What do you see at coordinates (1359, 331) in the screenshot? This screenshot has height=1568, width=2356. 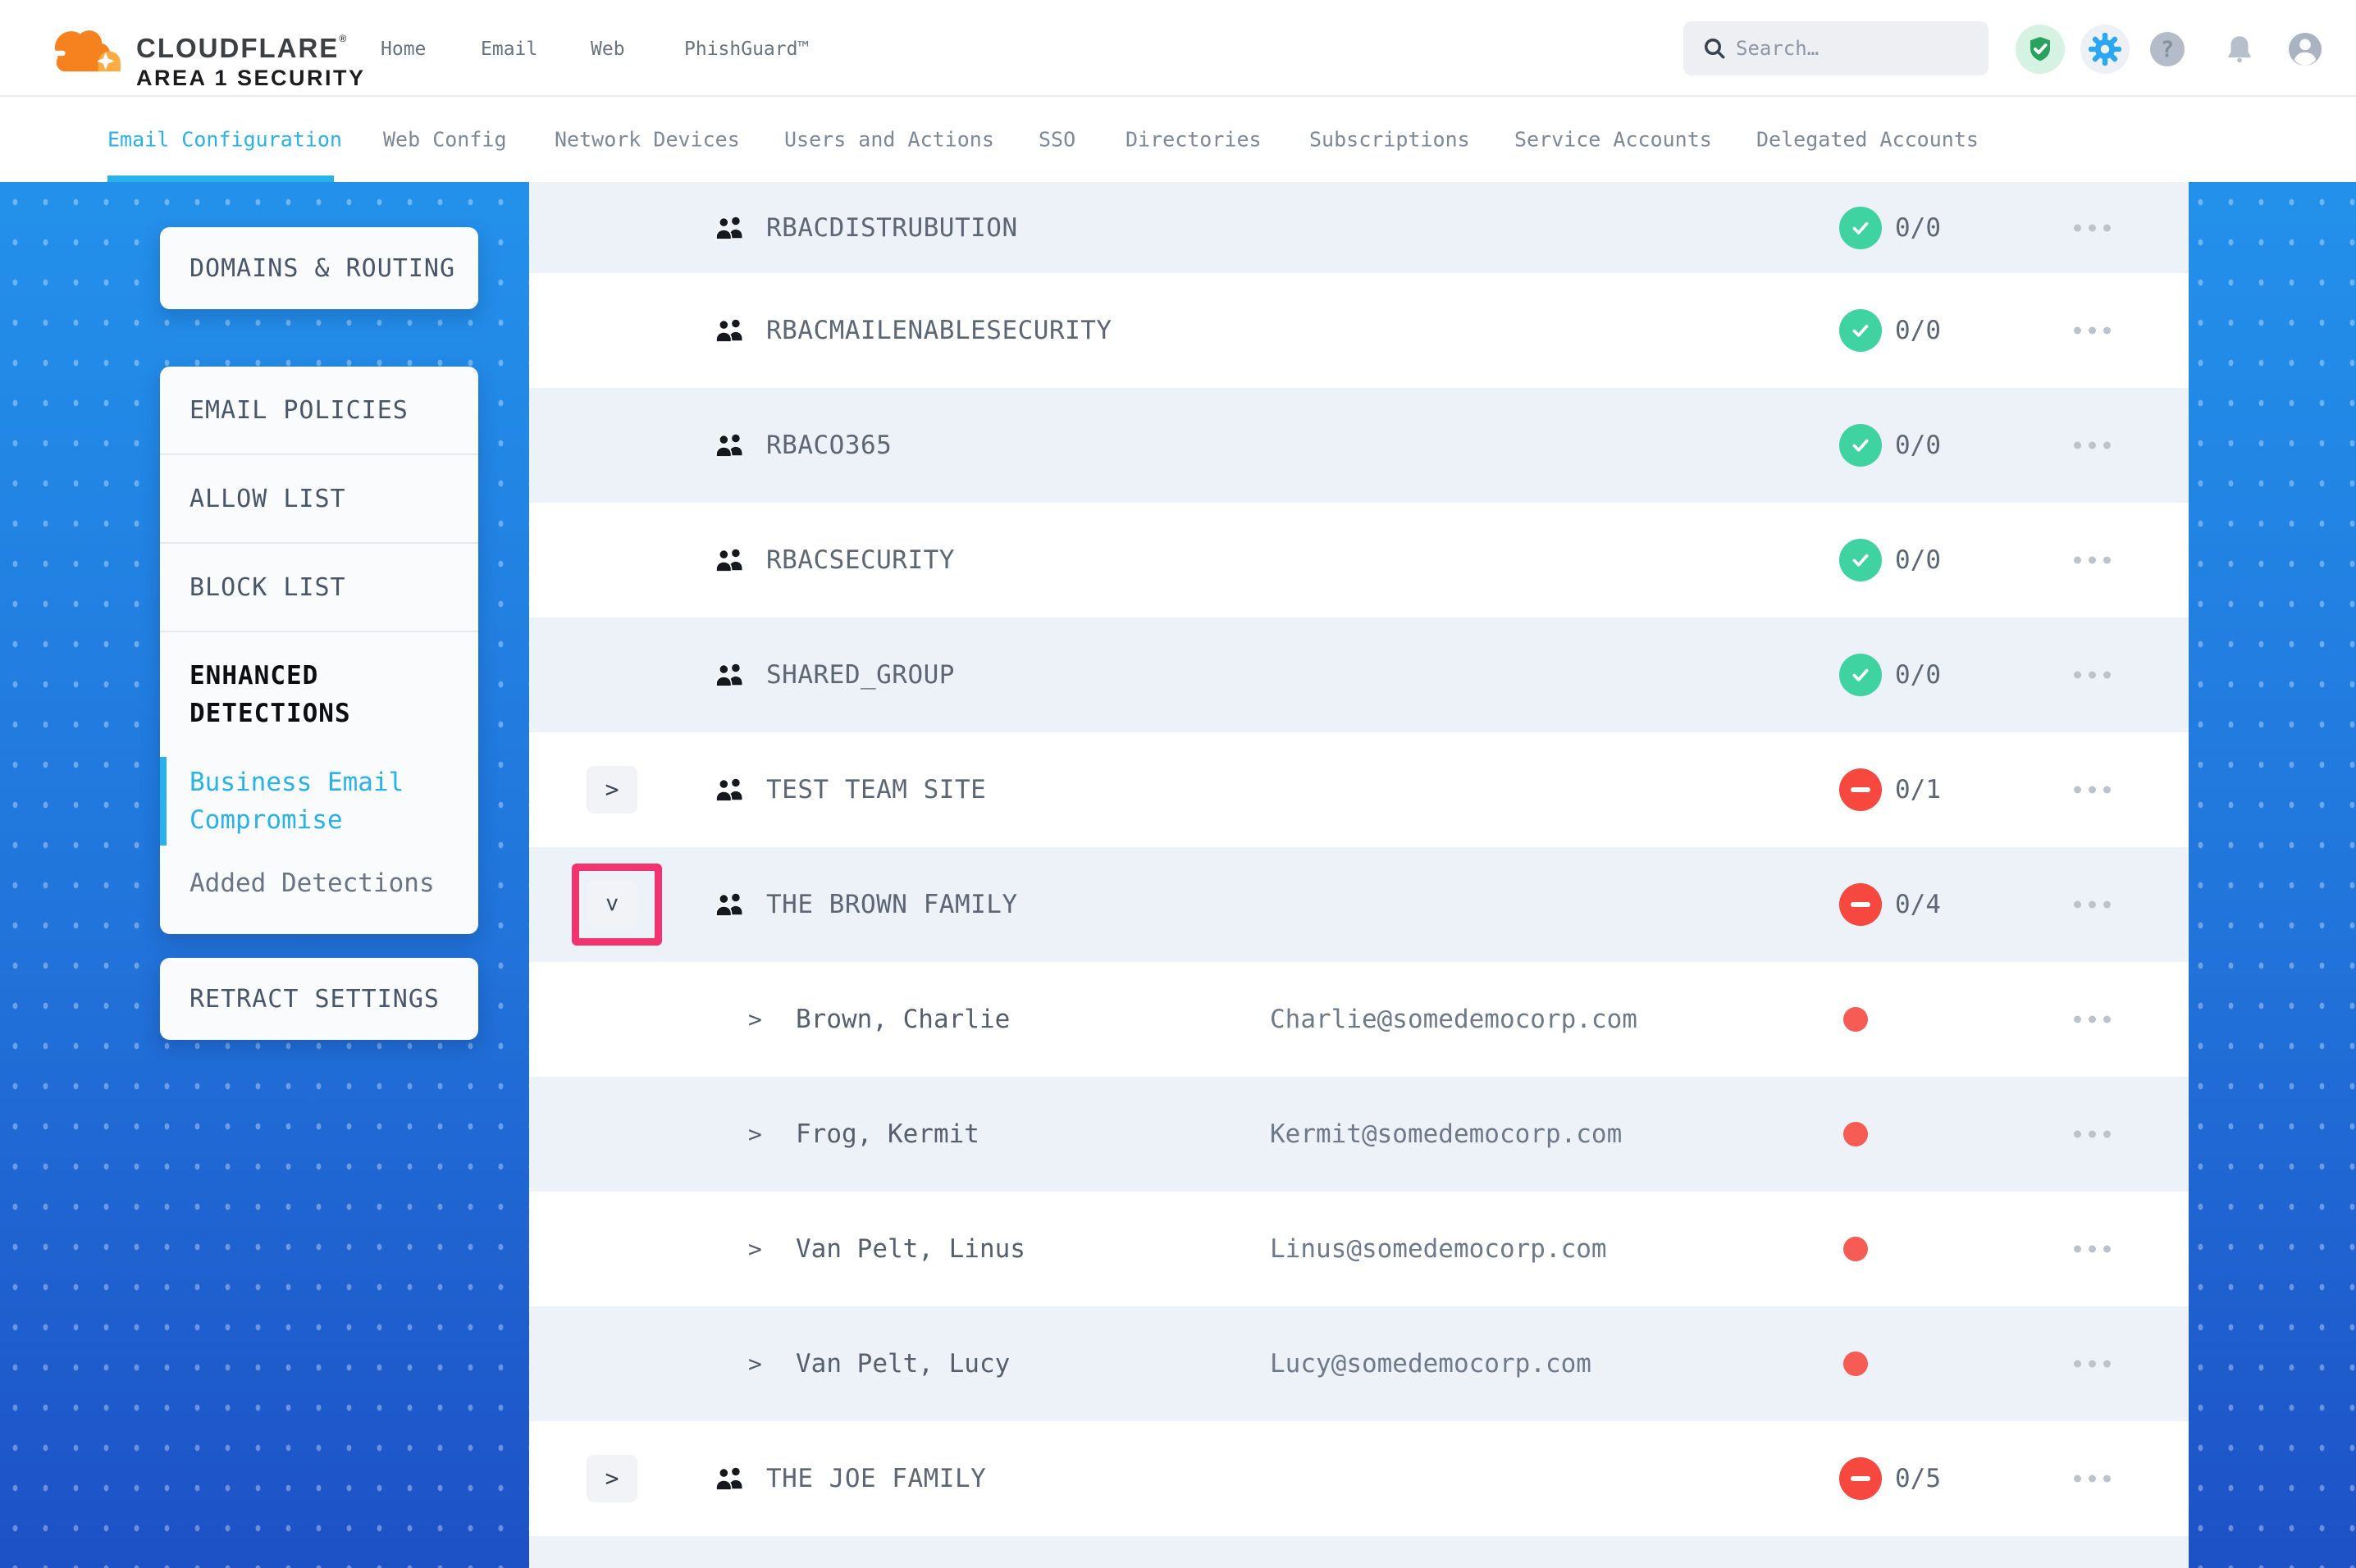 I see `table-row-group: RBACMAILENABLESECURITY 0/0` at bounding box center [1359, 331].